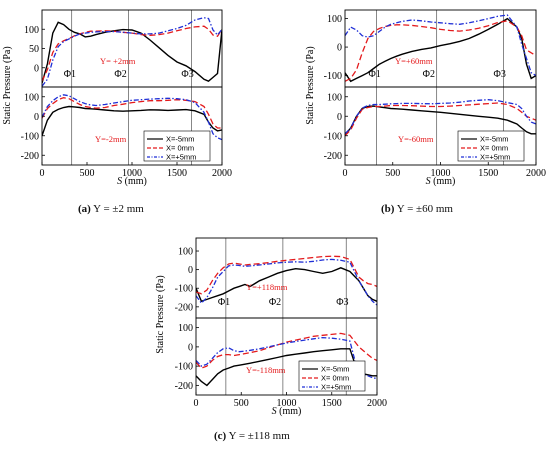  I want to click on panel-annotation: Y=+118mm, so click(267, 287).